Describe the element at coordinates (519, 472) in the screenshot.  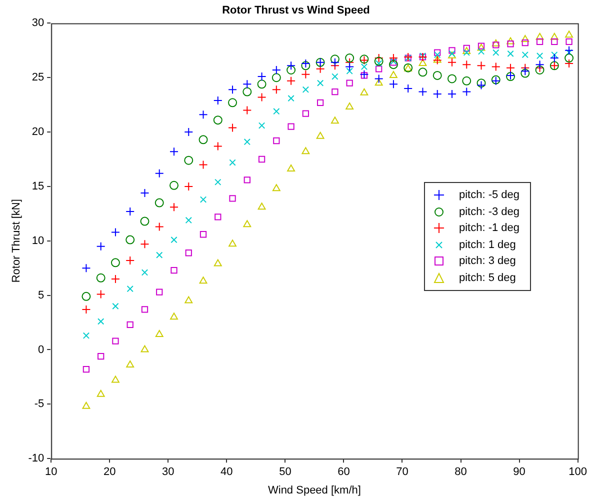
I see `x-tick-label: 90` at that location.